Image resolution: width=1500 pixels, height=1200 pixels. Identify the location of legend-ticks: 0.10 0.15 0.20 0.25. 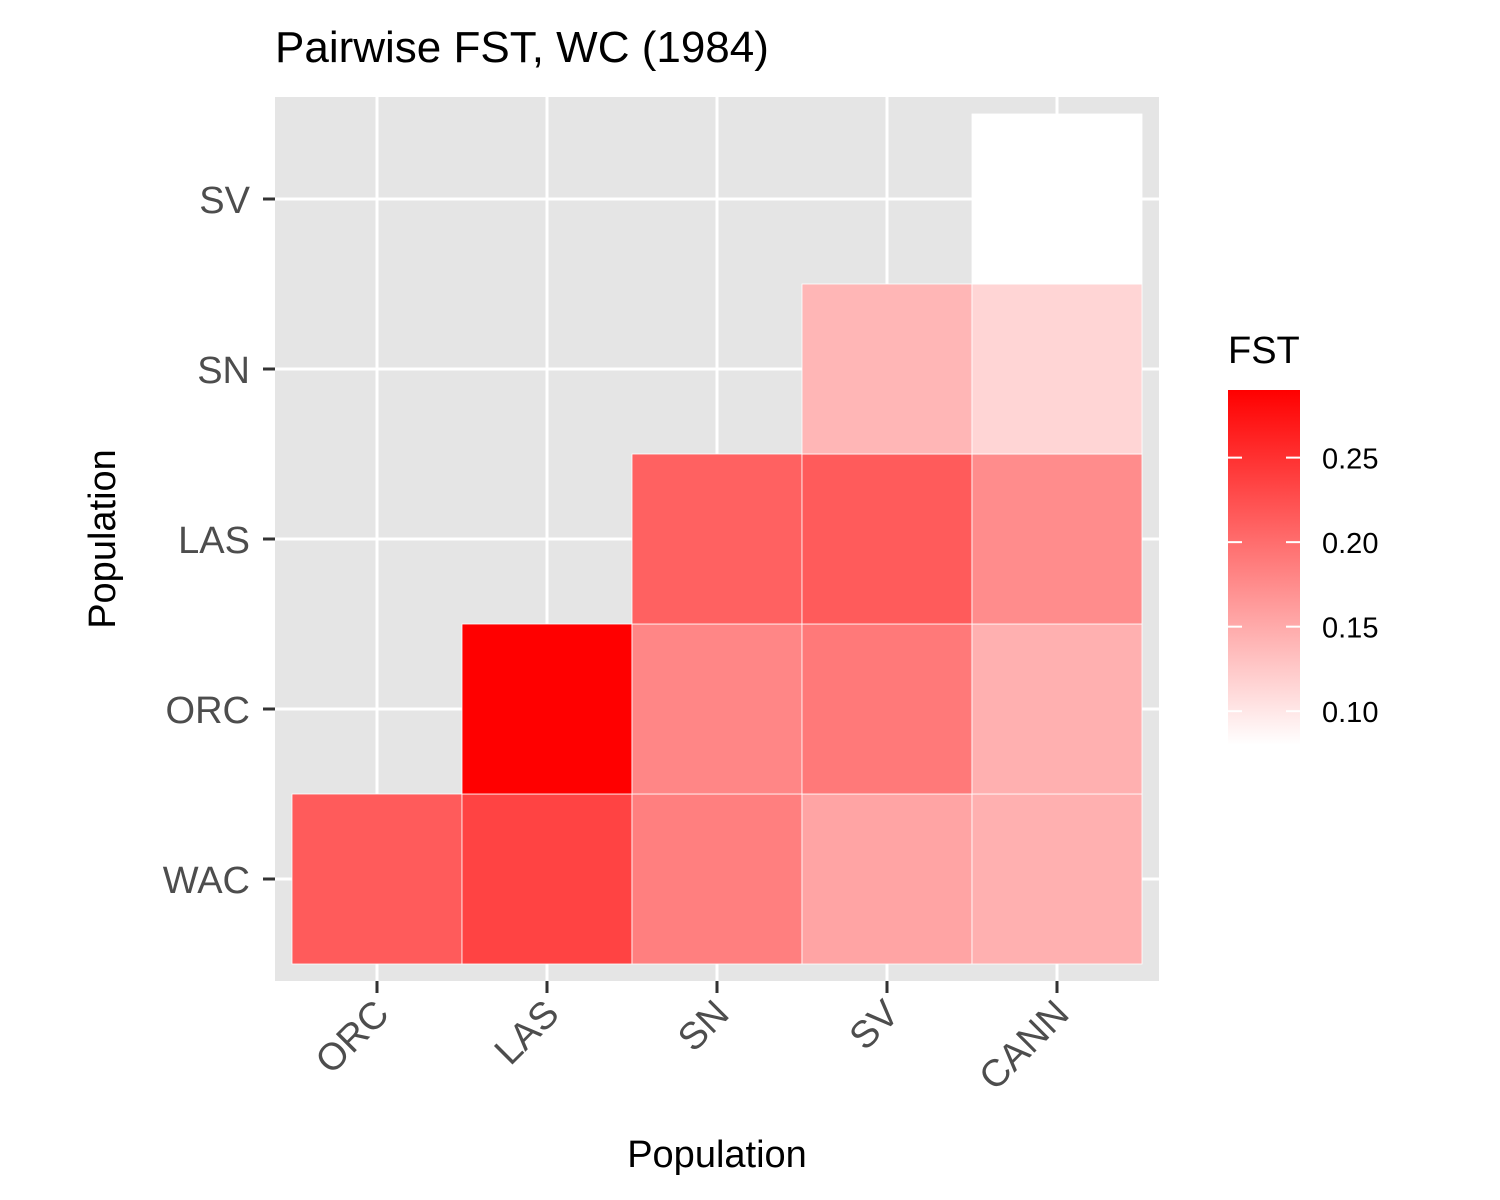
(1303, 586).